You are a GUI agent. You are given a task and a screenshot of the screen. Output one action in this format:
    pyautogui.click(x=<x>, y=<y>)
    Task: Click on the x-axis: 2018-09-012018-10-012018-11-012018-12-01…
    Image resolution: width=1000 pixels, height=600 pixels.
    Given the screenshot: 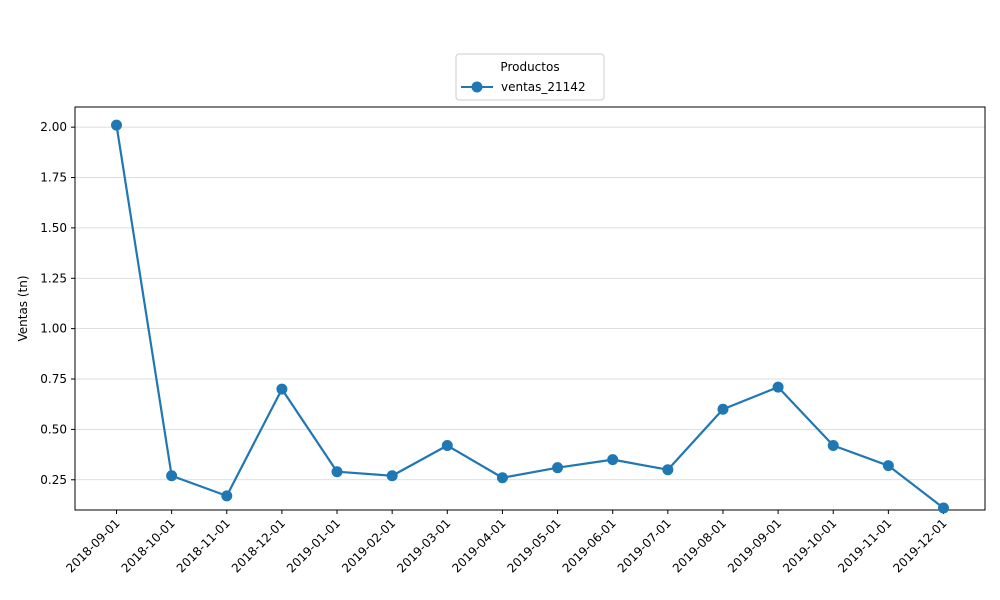 What is the action you would take?
    pyautogui.click(x=506, y=542)
    